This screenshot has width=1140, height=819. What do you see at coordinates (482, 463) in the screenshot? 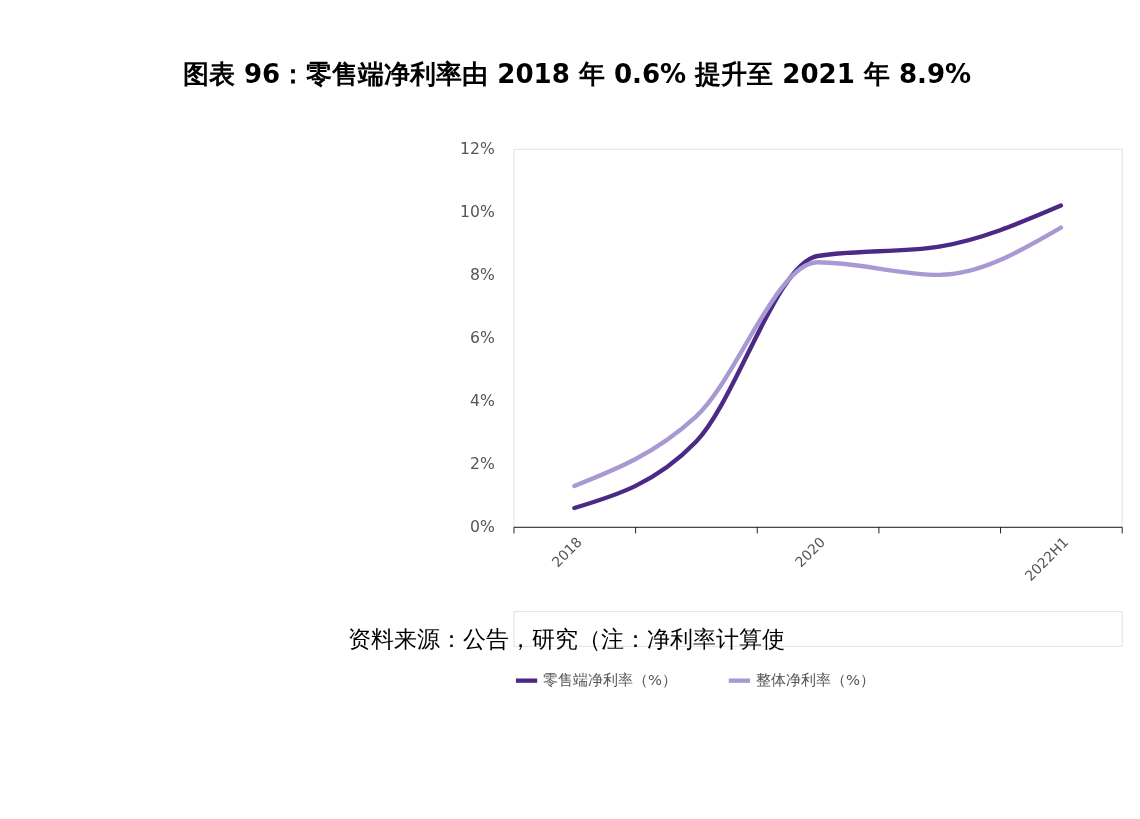
I see `y-tick-label: 2%` at bounding box center [482, 463].